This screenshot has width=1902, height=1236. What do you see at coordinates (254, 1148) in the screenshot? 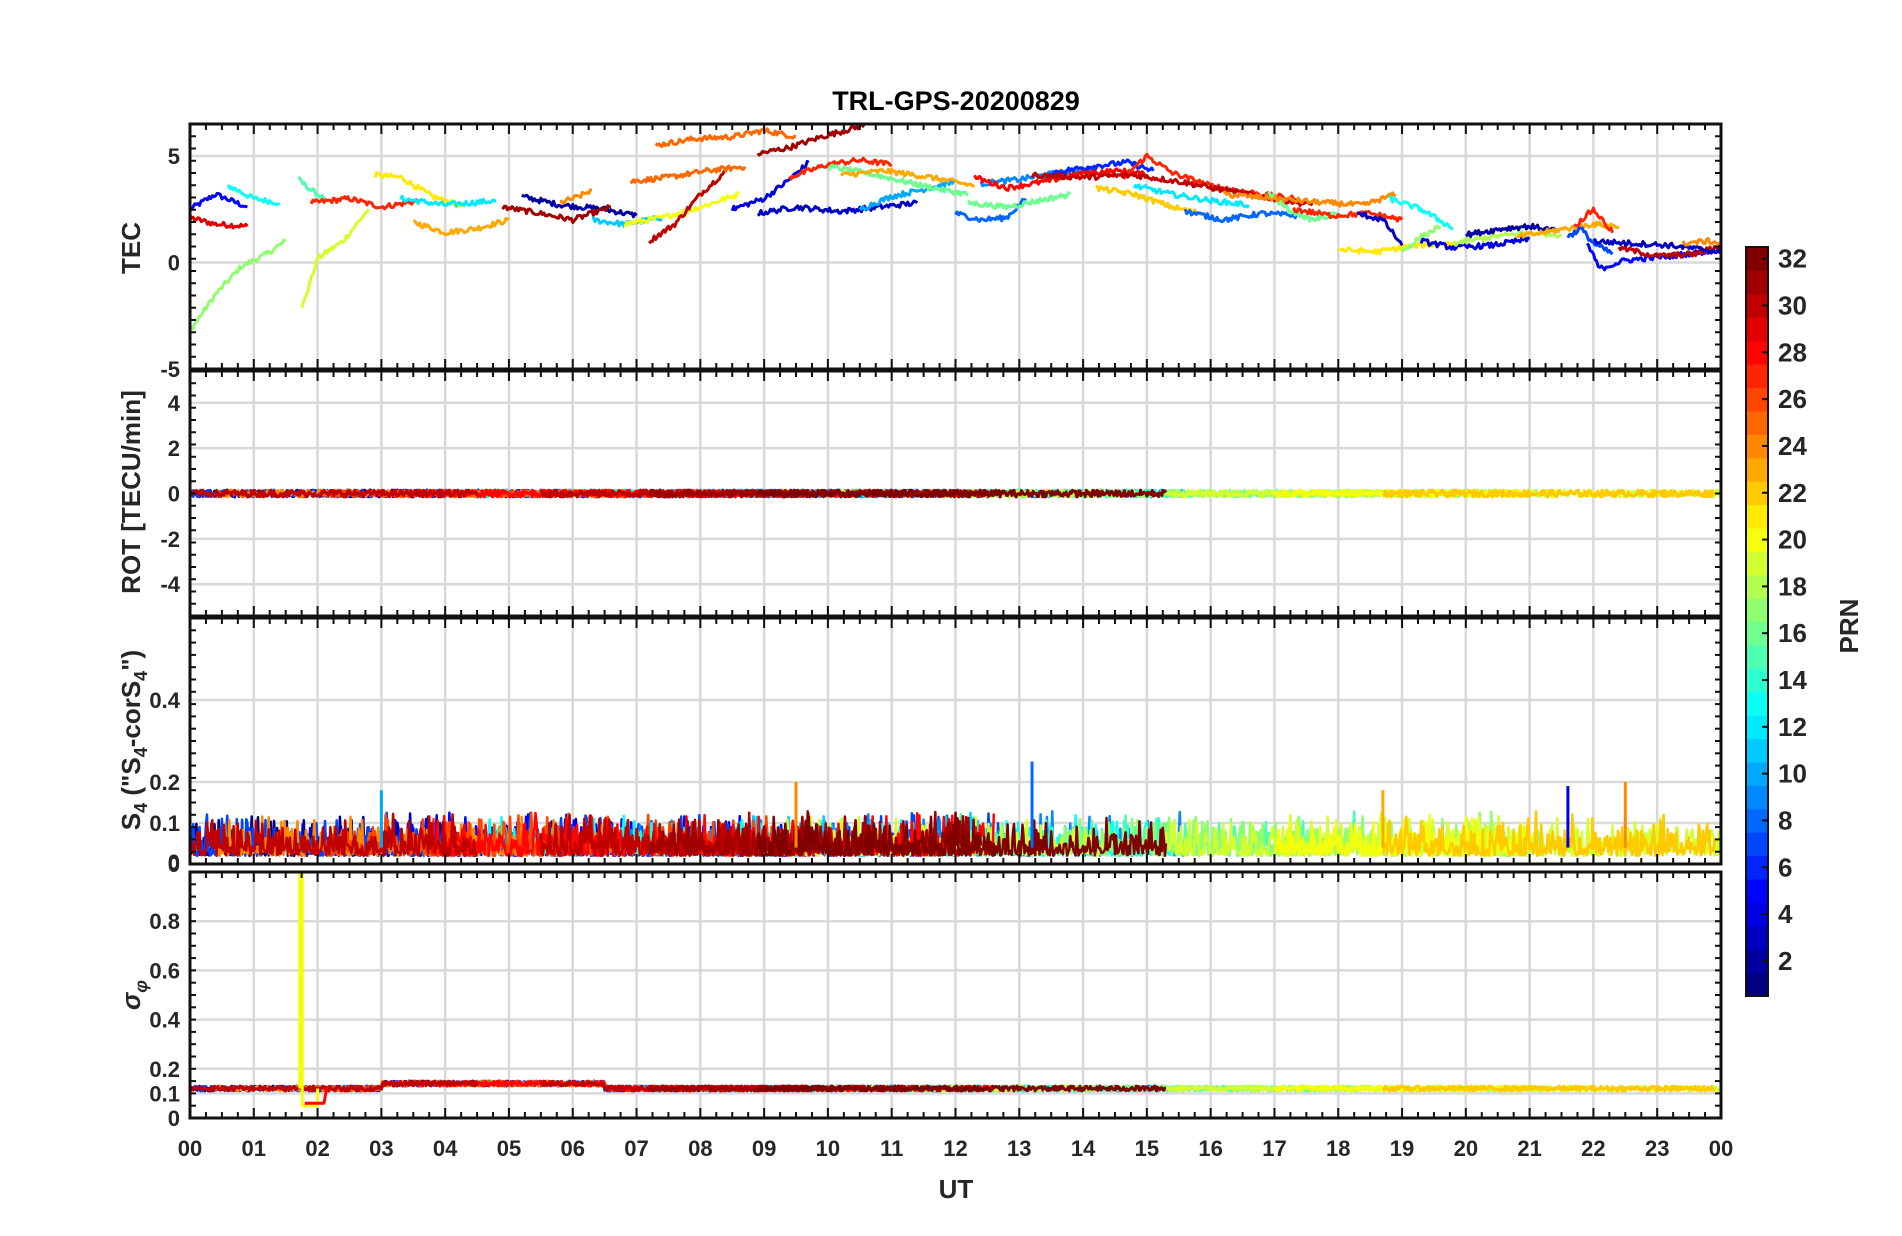
I see `x-tick-label: 01` at bounding box center [254, 1148].